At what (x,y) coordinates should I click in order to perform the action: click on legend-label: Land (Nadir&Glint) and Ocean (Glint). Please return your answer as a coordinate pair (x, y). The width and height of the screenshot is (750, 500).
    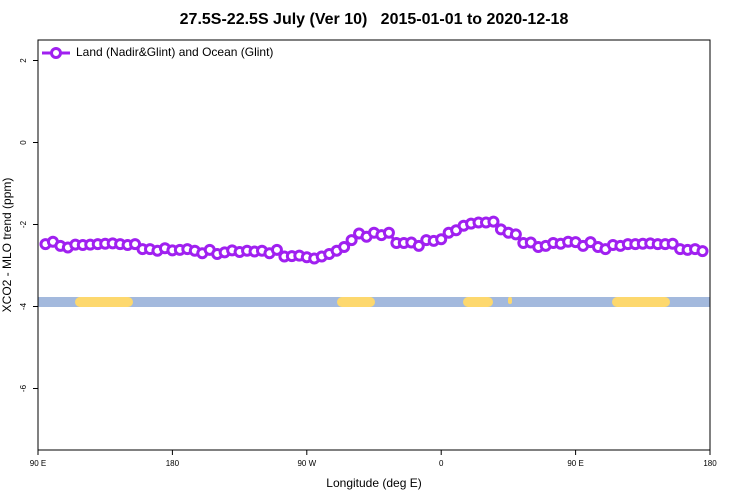
    Looking at the image, I should click on (174, 52).